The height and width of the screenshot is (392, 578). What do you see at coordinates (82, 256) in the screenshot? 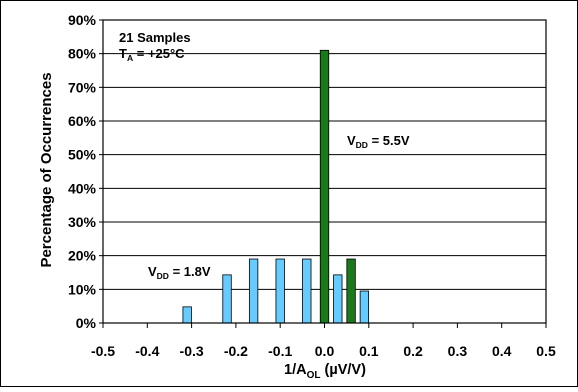
I see `y-tick-label: 20%` at bounding box center [82, 256].